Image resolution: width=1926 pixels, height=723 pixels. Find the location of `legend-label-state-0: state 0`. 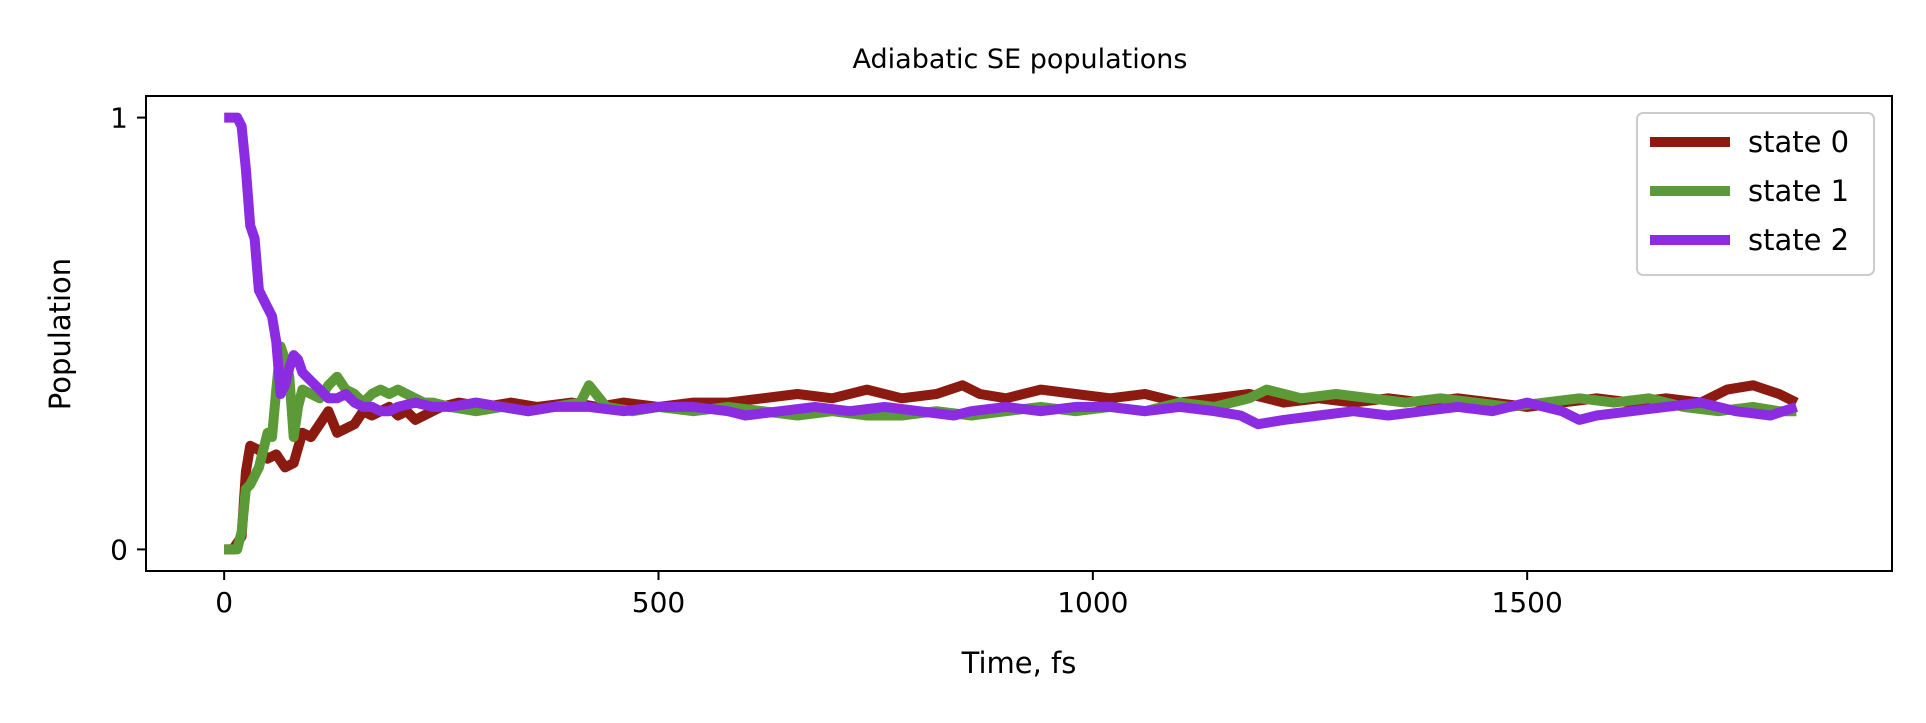

legend-label-state-0: state 0 is located at coordinates (1798, 142).